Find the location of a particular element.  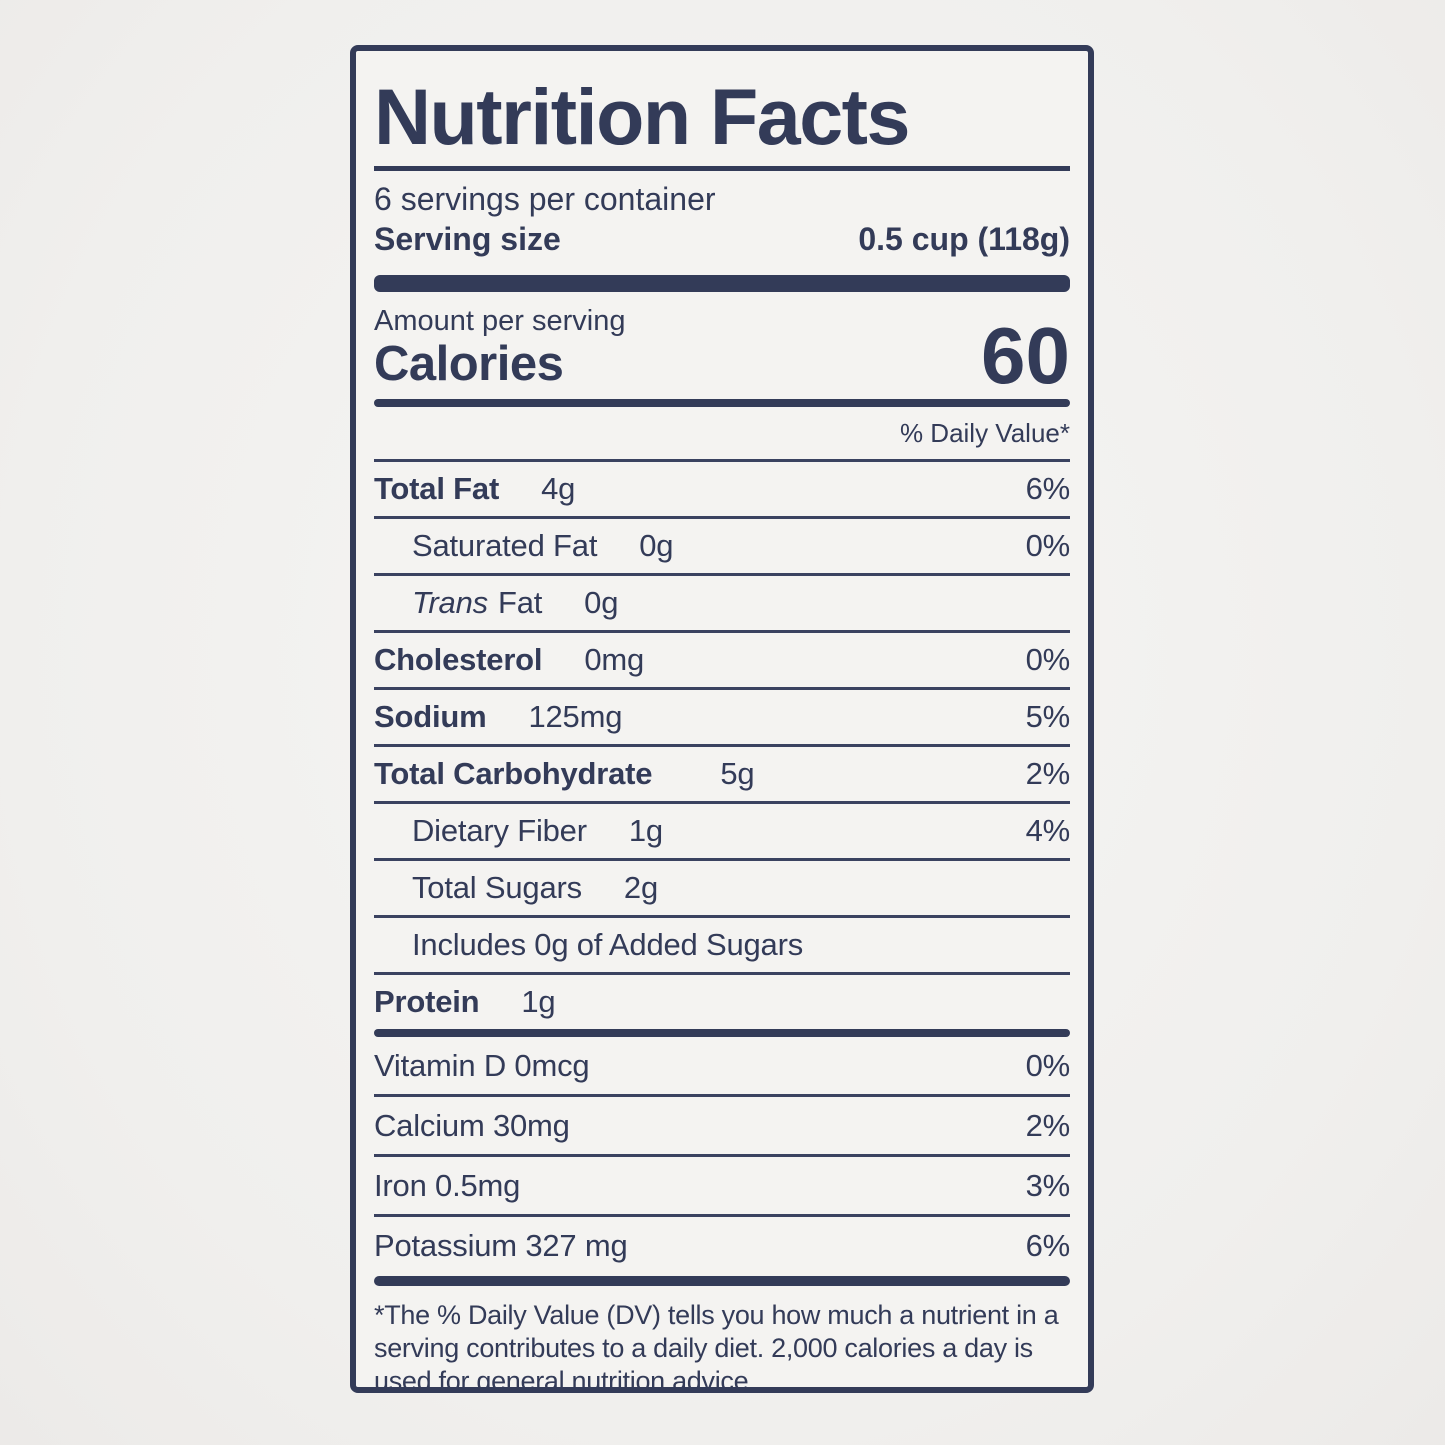

nutrient-name: Cholesterol is located at coordinates (458, 659).